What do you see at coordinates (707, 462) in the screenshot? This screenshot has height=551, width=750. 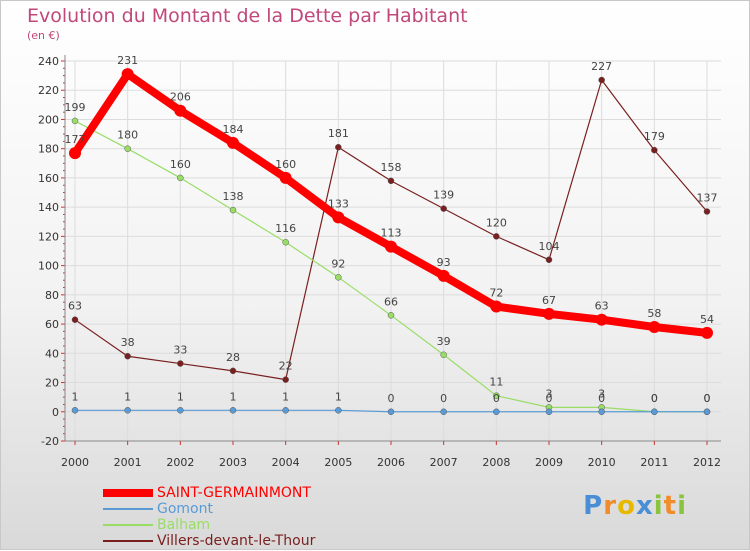 I see `x-tick-label: 2012` at bounding box center [707, 462].